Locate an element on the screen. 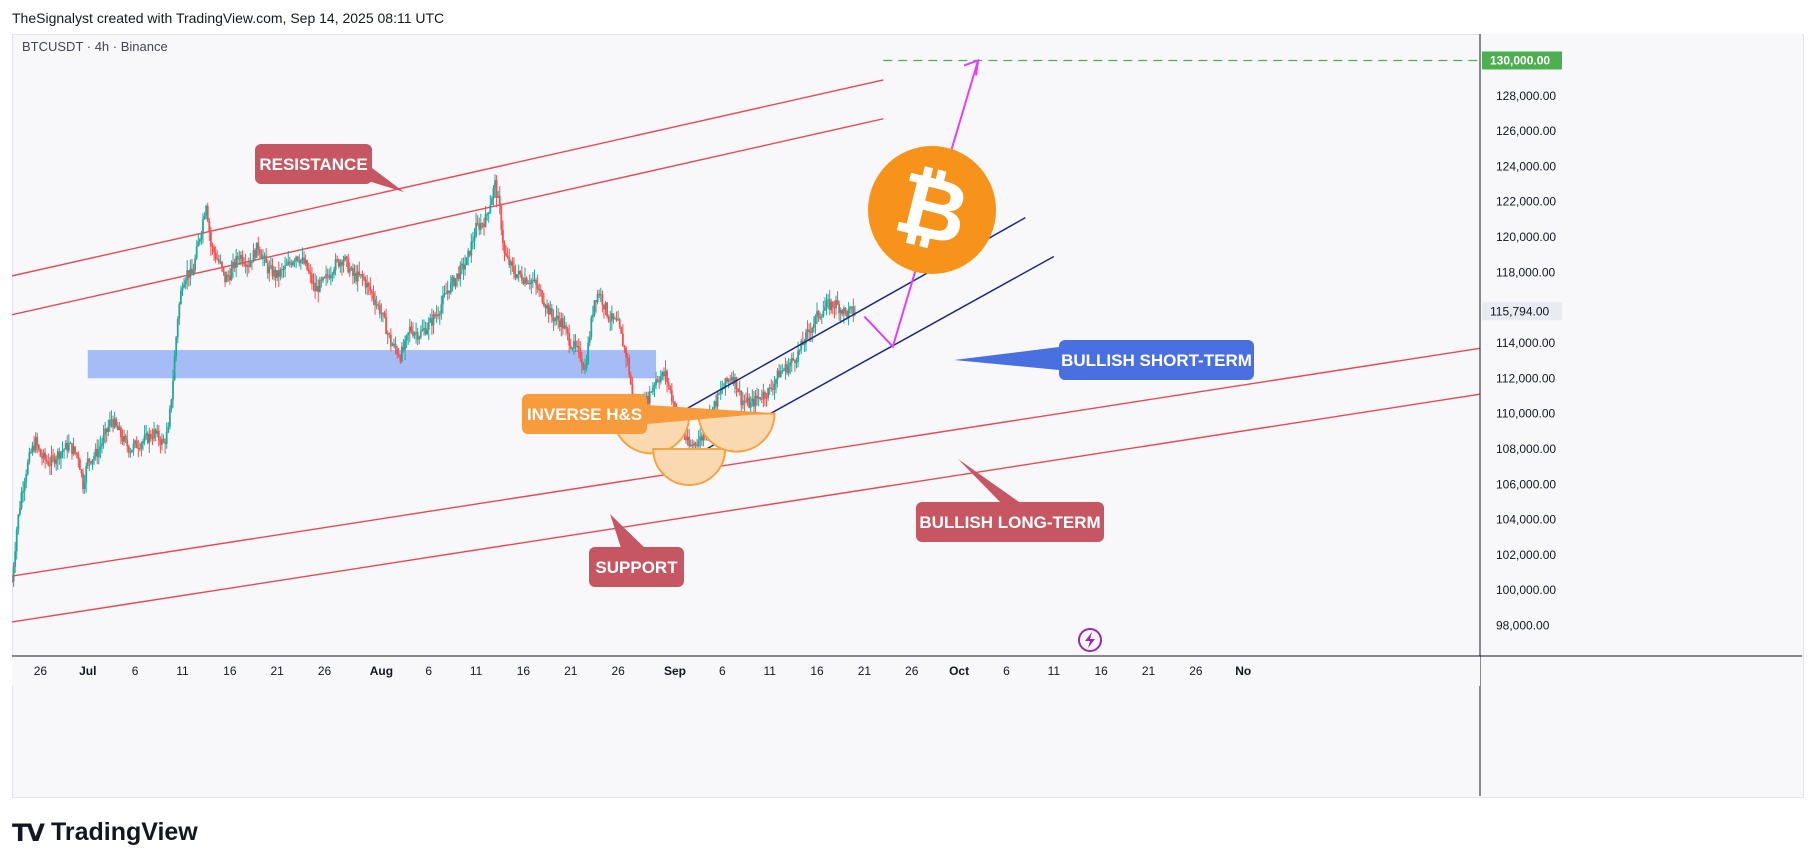 Image resolution: width=1815 pixels, height=868 pixels. tradingview-mark-icon: TV is located at coordinates (28, 832).